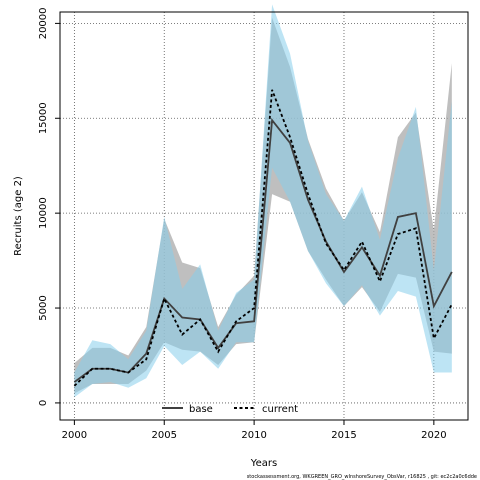 This screenshot has width=480, height=480. Describe the element at coordinates (343, 435) in the screenshot. I see `x-tick-label-2015: 2015` at that location.